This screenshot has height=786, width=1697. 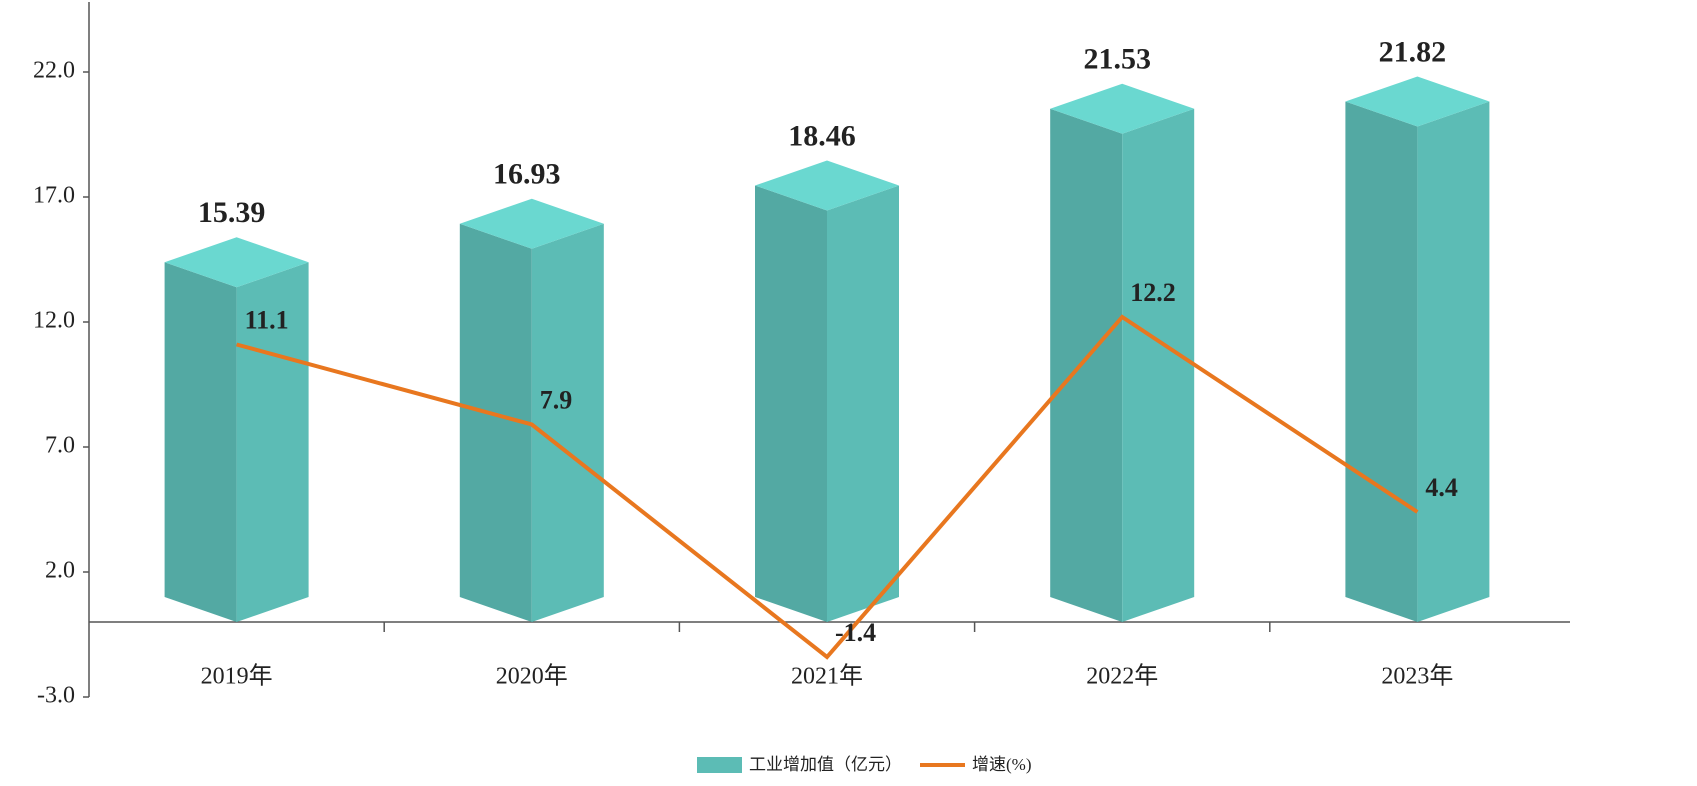 I want to click on y-tick-label: -3.0, so click(x=56, y=696).